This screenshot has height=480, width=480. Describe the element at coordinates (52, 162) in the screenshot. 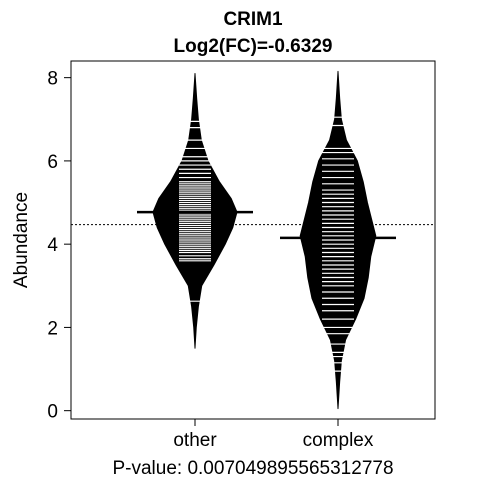

I see `y-tick-label-6: 6` at that location.